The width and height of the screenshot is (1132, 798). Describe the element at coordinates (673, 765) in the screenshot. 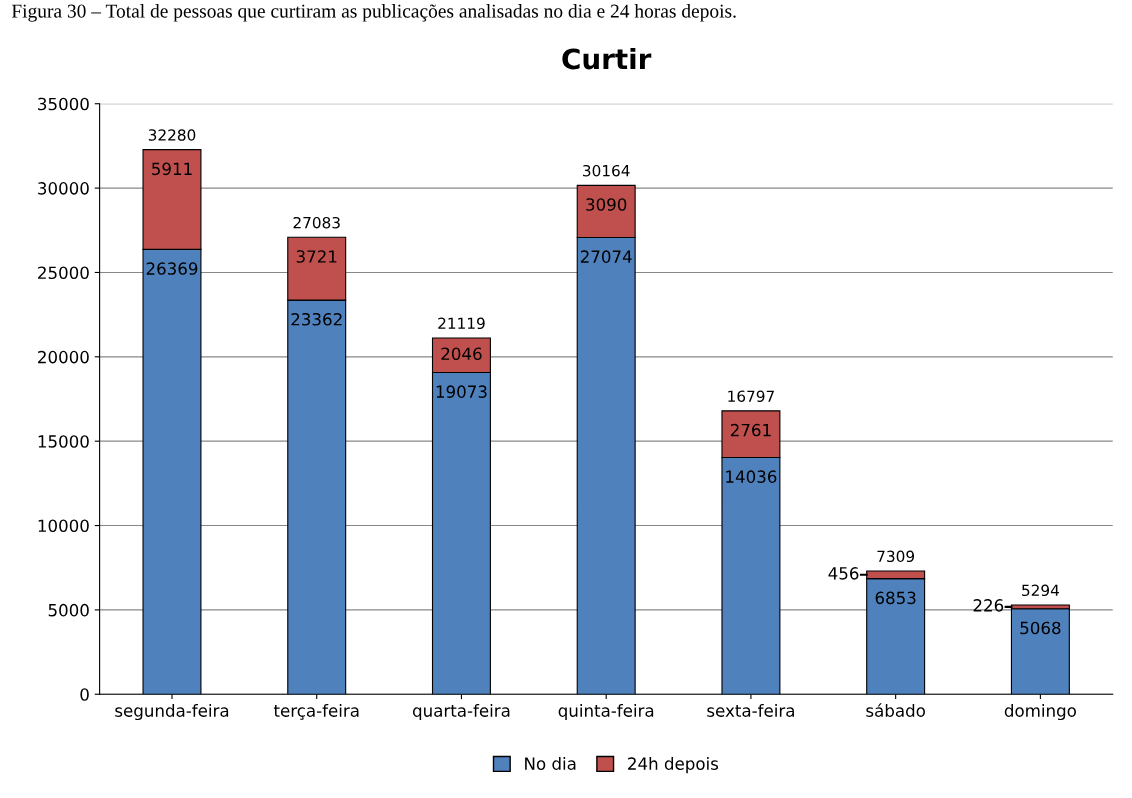

I see `legend-label: 24h depois` at that location.